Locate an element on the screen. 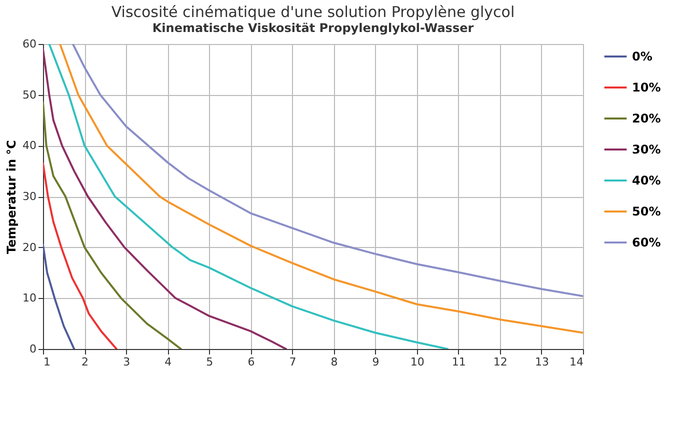 The width and height of the screenshot is (698, 427). legend-label: 0% is located at coordinates (642, 57).